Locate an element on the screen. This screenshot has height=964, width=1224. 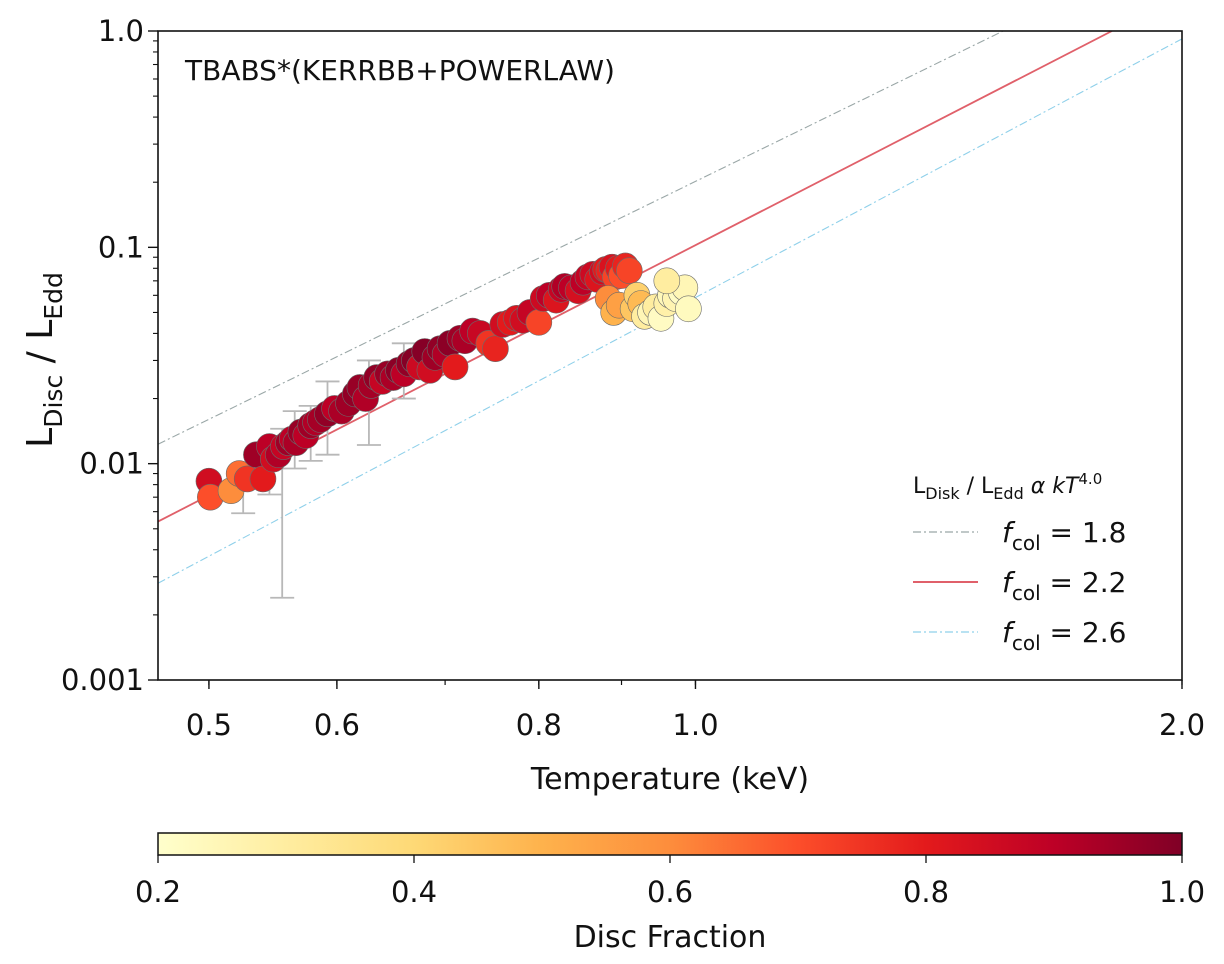
colorbar: 0.2 0.4 0.6 0.8 1.0 Disc Fraction is located at coordinates (670, 893).